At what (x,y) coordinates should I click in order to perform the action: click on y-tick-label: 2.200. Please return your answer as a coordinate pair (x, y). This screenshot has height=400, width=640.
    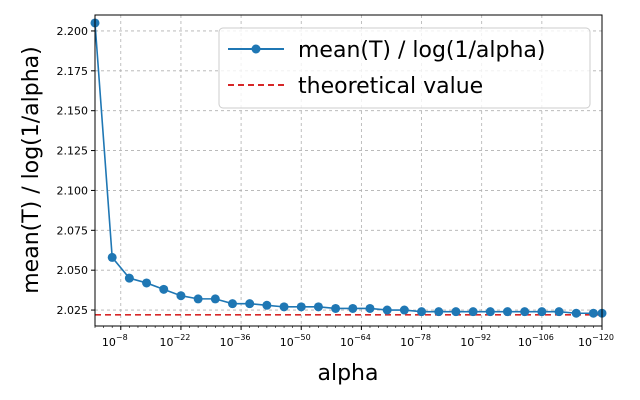
    Looking at the image, I should click on (73, 31).